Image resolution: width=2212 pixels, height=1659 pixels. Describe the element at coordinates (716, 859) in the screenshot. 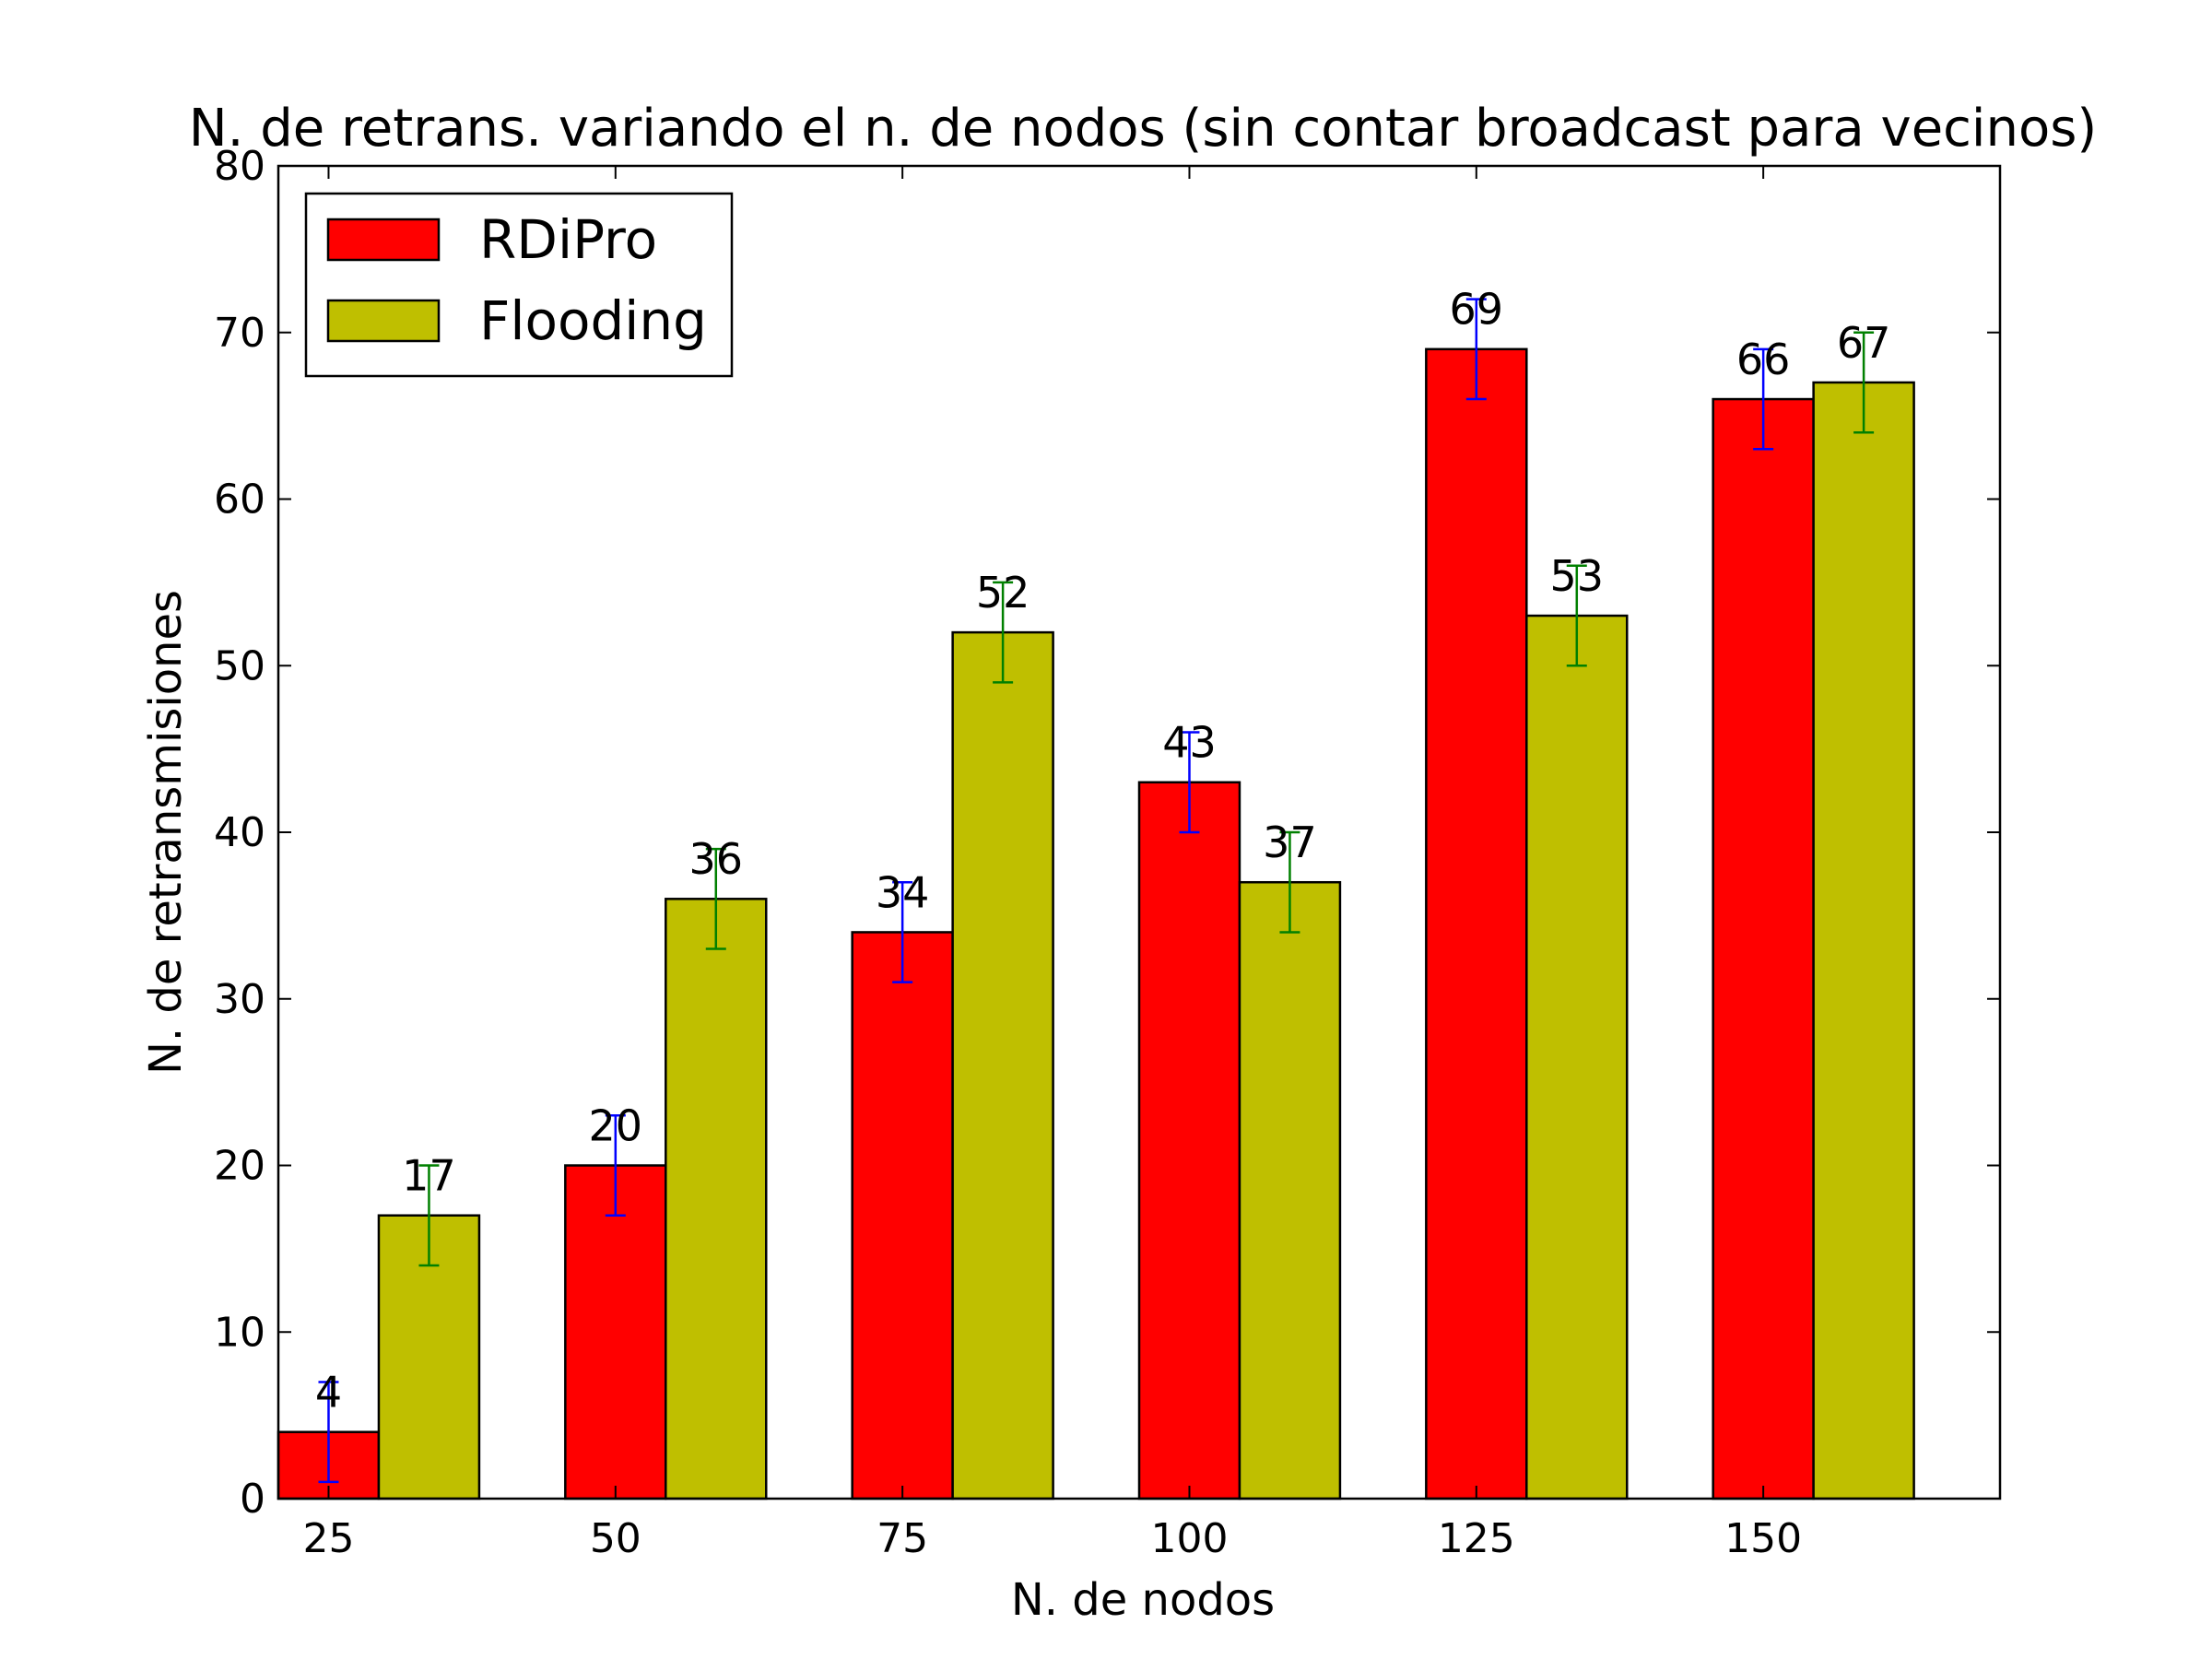

I see `data-label-flooding-50: 36` at that location.